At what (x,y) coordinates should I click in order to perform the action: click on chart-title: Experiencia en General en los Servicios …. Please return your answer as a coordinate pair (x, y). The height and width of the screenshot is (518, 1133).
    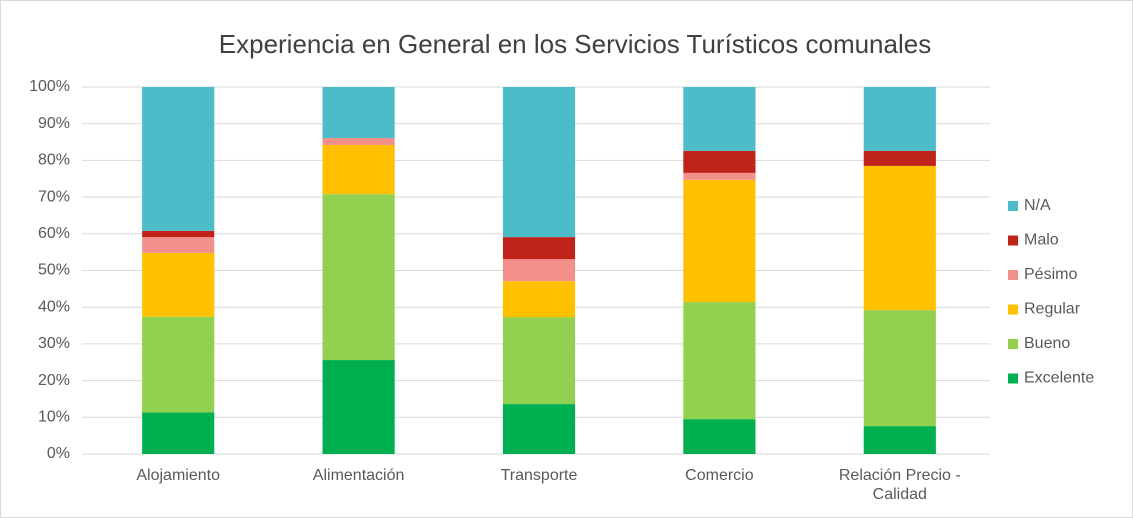
    Looking at the image, I should click on (575, 44).